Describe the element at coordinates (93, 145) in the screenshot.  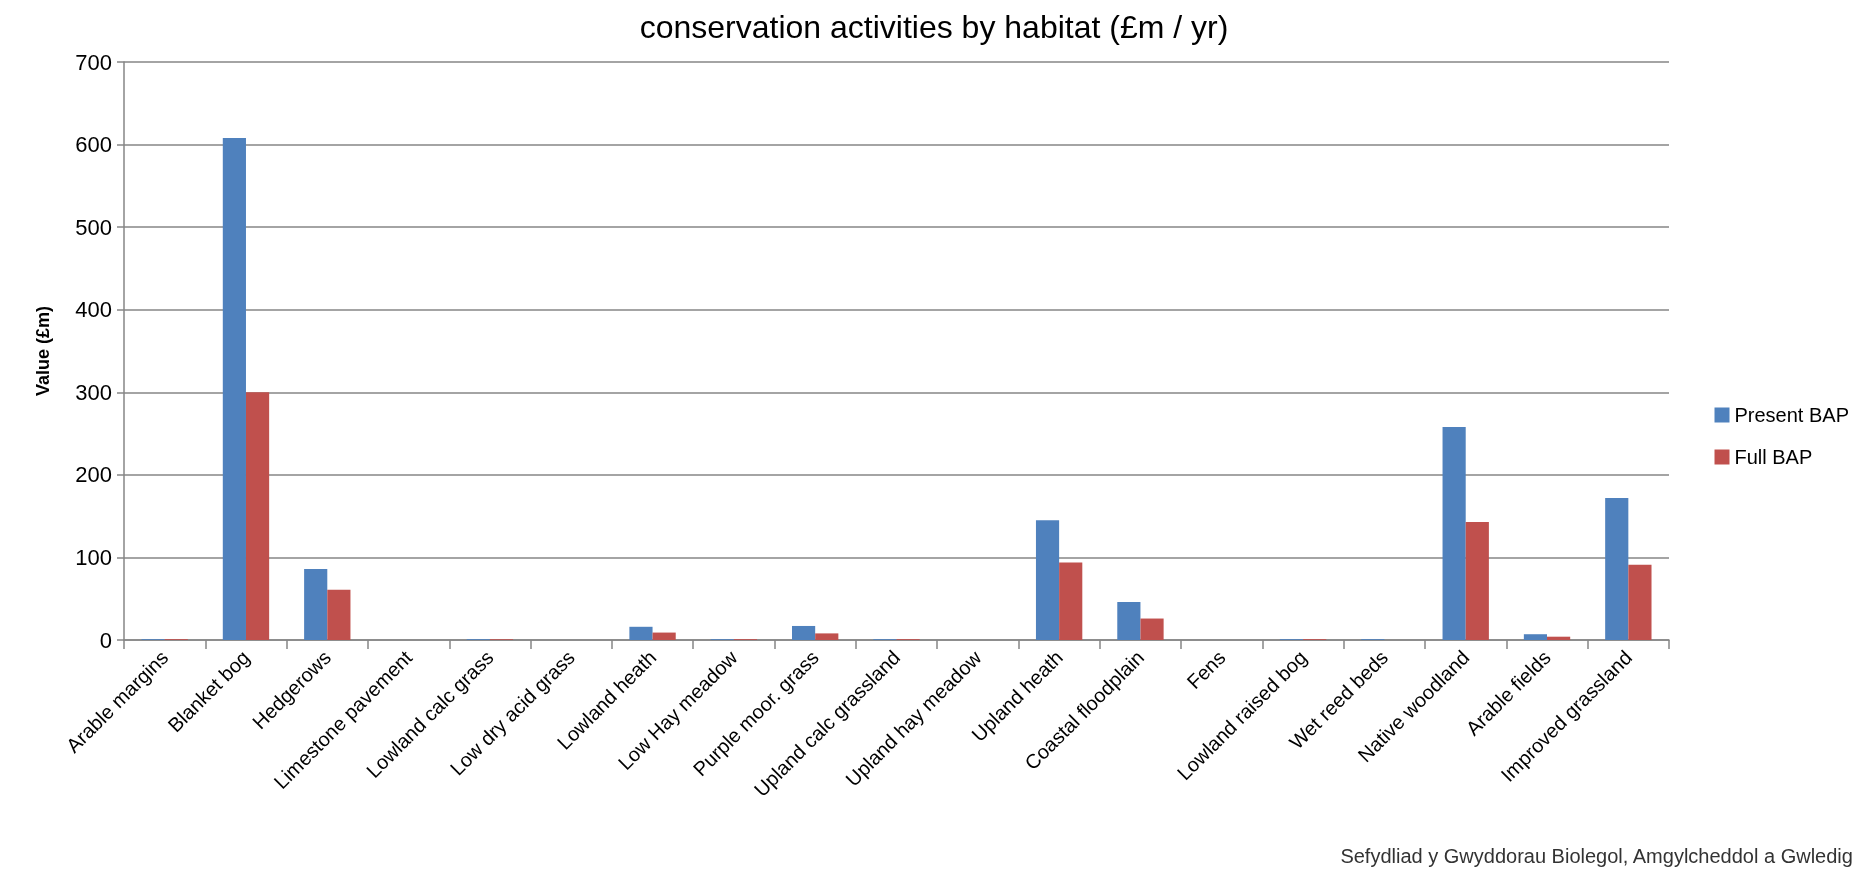
I see `y-tick-label: 600` at that location.